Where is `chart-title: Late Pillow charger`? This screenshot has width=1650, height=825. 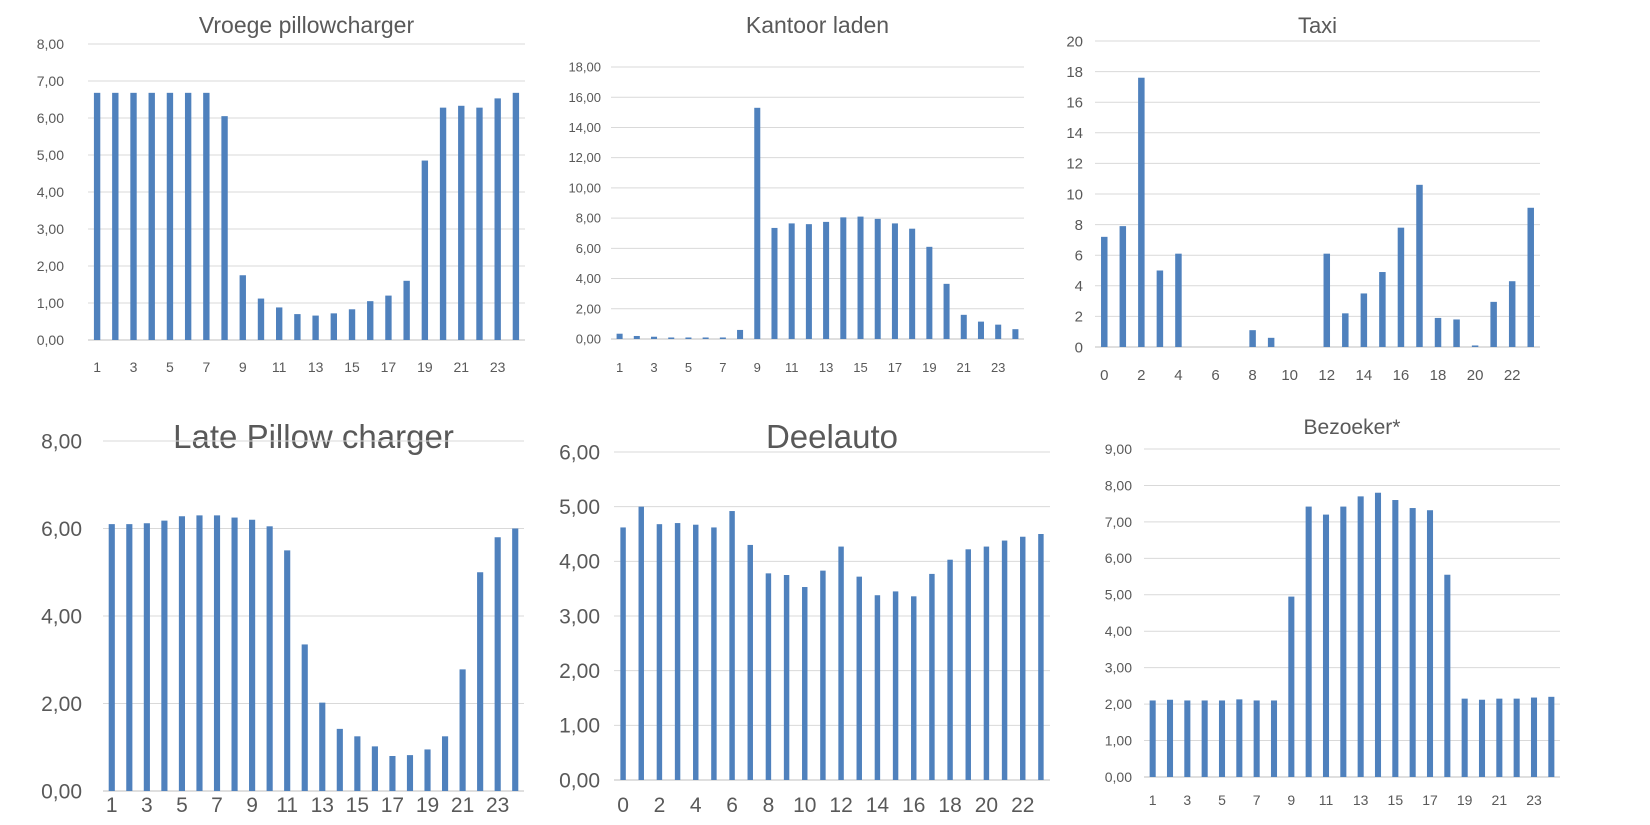
chart-title: Late Pillow charger is located at coordinates (313, 436).